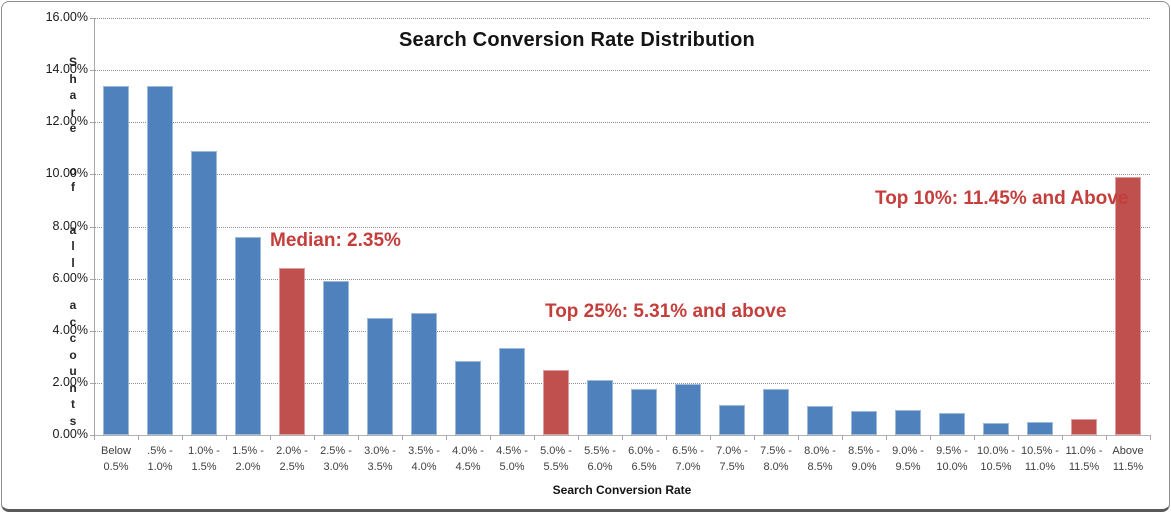 The height and width of the screenshot is (513, 1171). Describe the element at coordinates (1128, 459) in the screenshot. I see `x-tick-label: Above 11.5%` at that location.